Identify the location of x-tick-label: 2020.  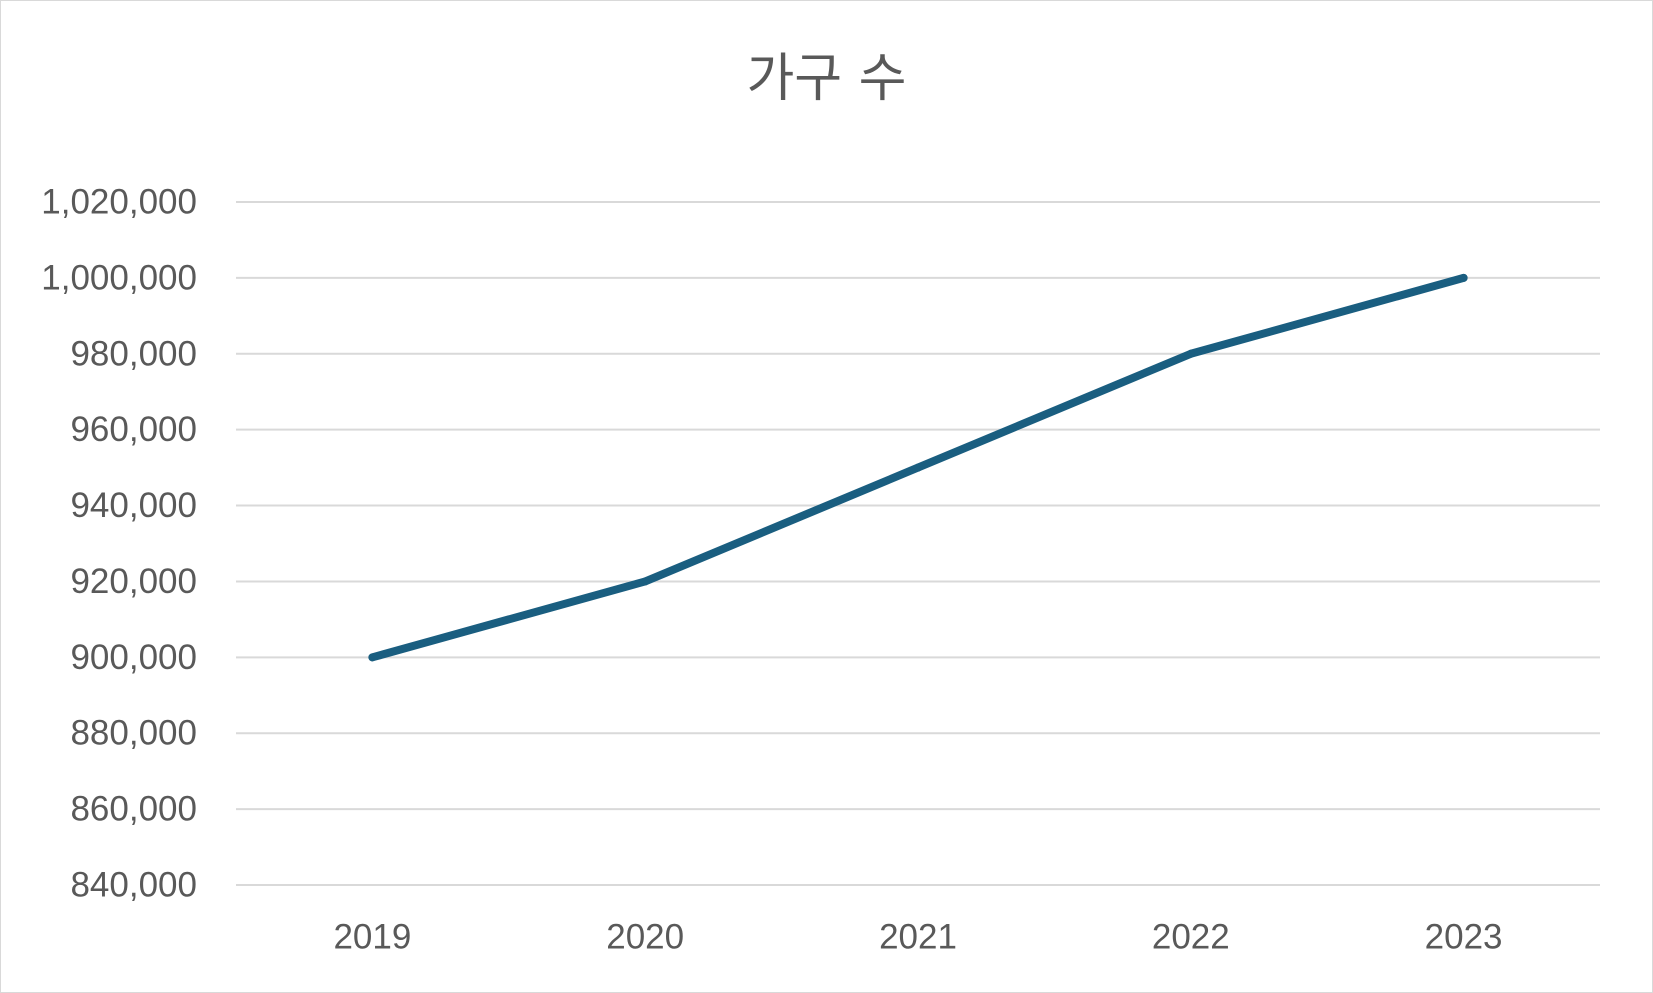
(645, 937).